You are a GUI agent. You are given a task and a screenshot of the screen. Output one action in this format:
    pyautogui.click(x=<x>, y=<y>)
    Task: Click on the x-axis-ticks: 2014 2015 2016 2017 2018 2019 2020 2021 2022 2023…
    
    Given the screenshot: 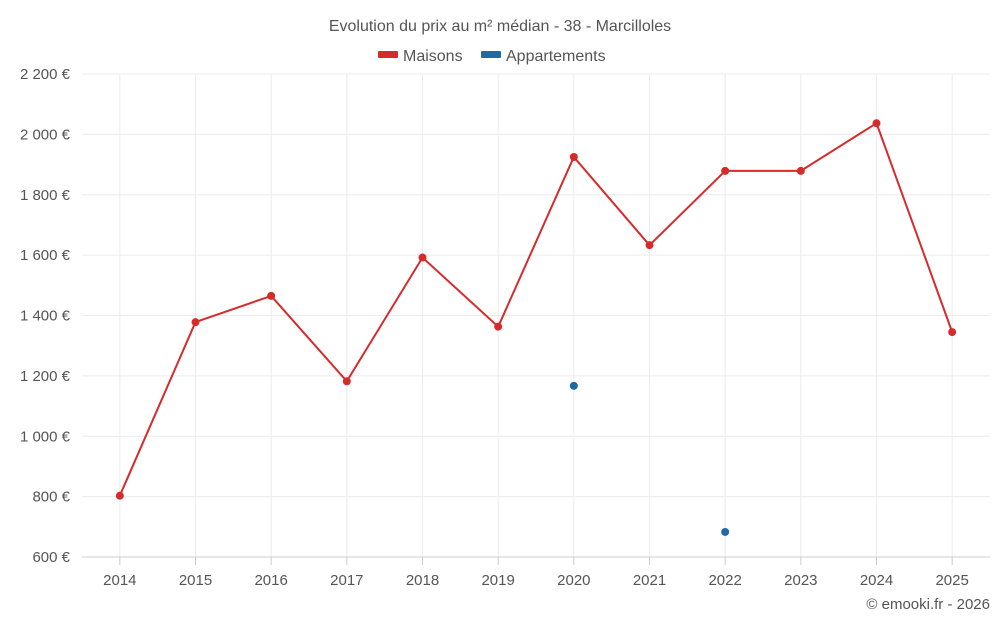 What is the action you would take?
    pyautogui.click(x=536, y=573)
    